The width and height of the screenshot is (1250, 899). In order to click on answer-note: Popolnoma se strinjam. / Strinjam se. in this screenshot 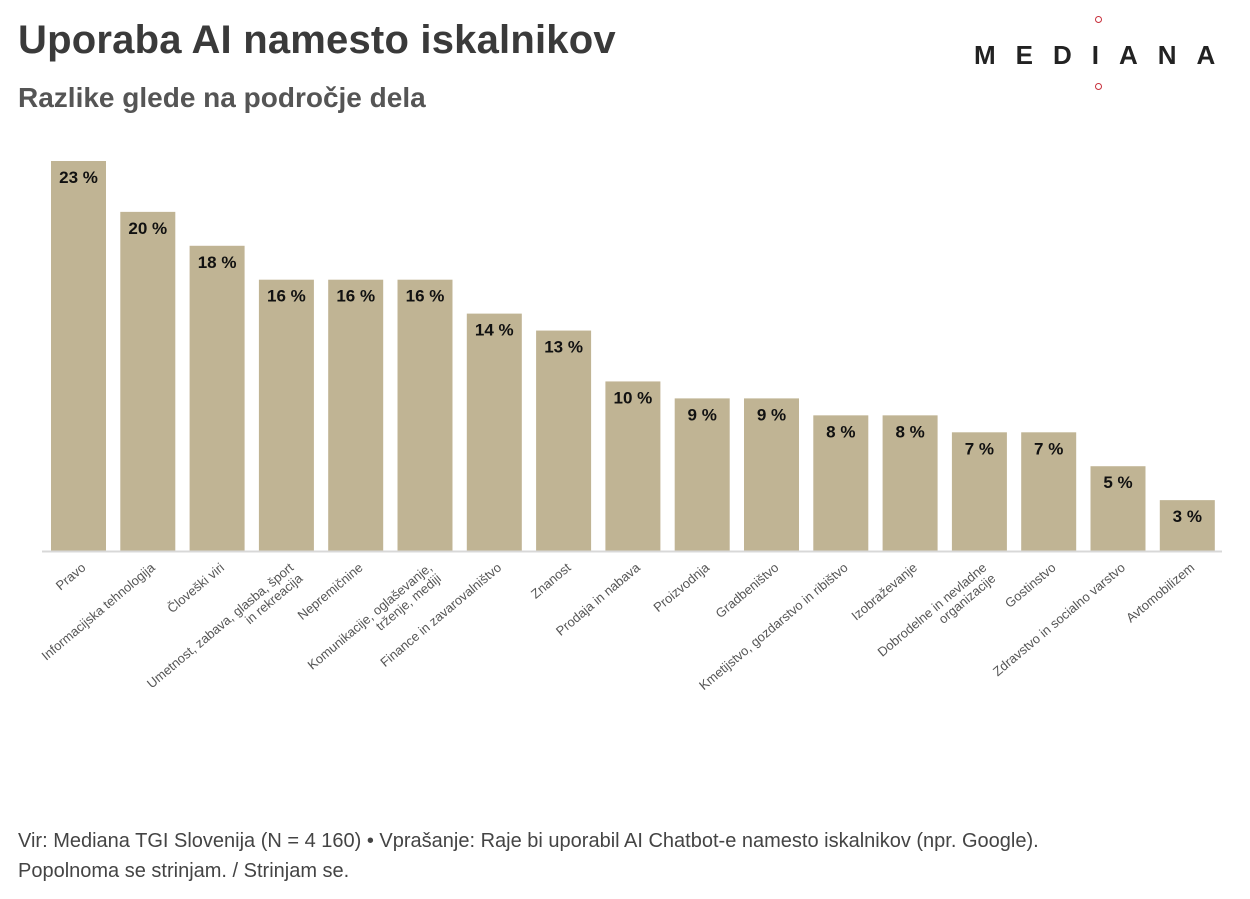, I will do `click(184, 871)`.